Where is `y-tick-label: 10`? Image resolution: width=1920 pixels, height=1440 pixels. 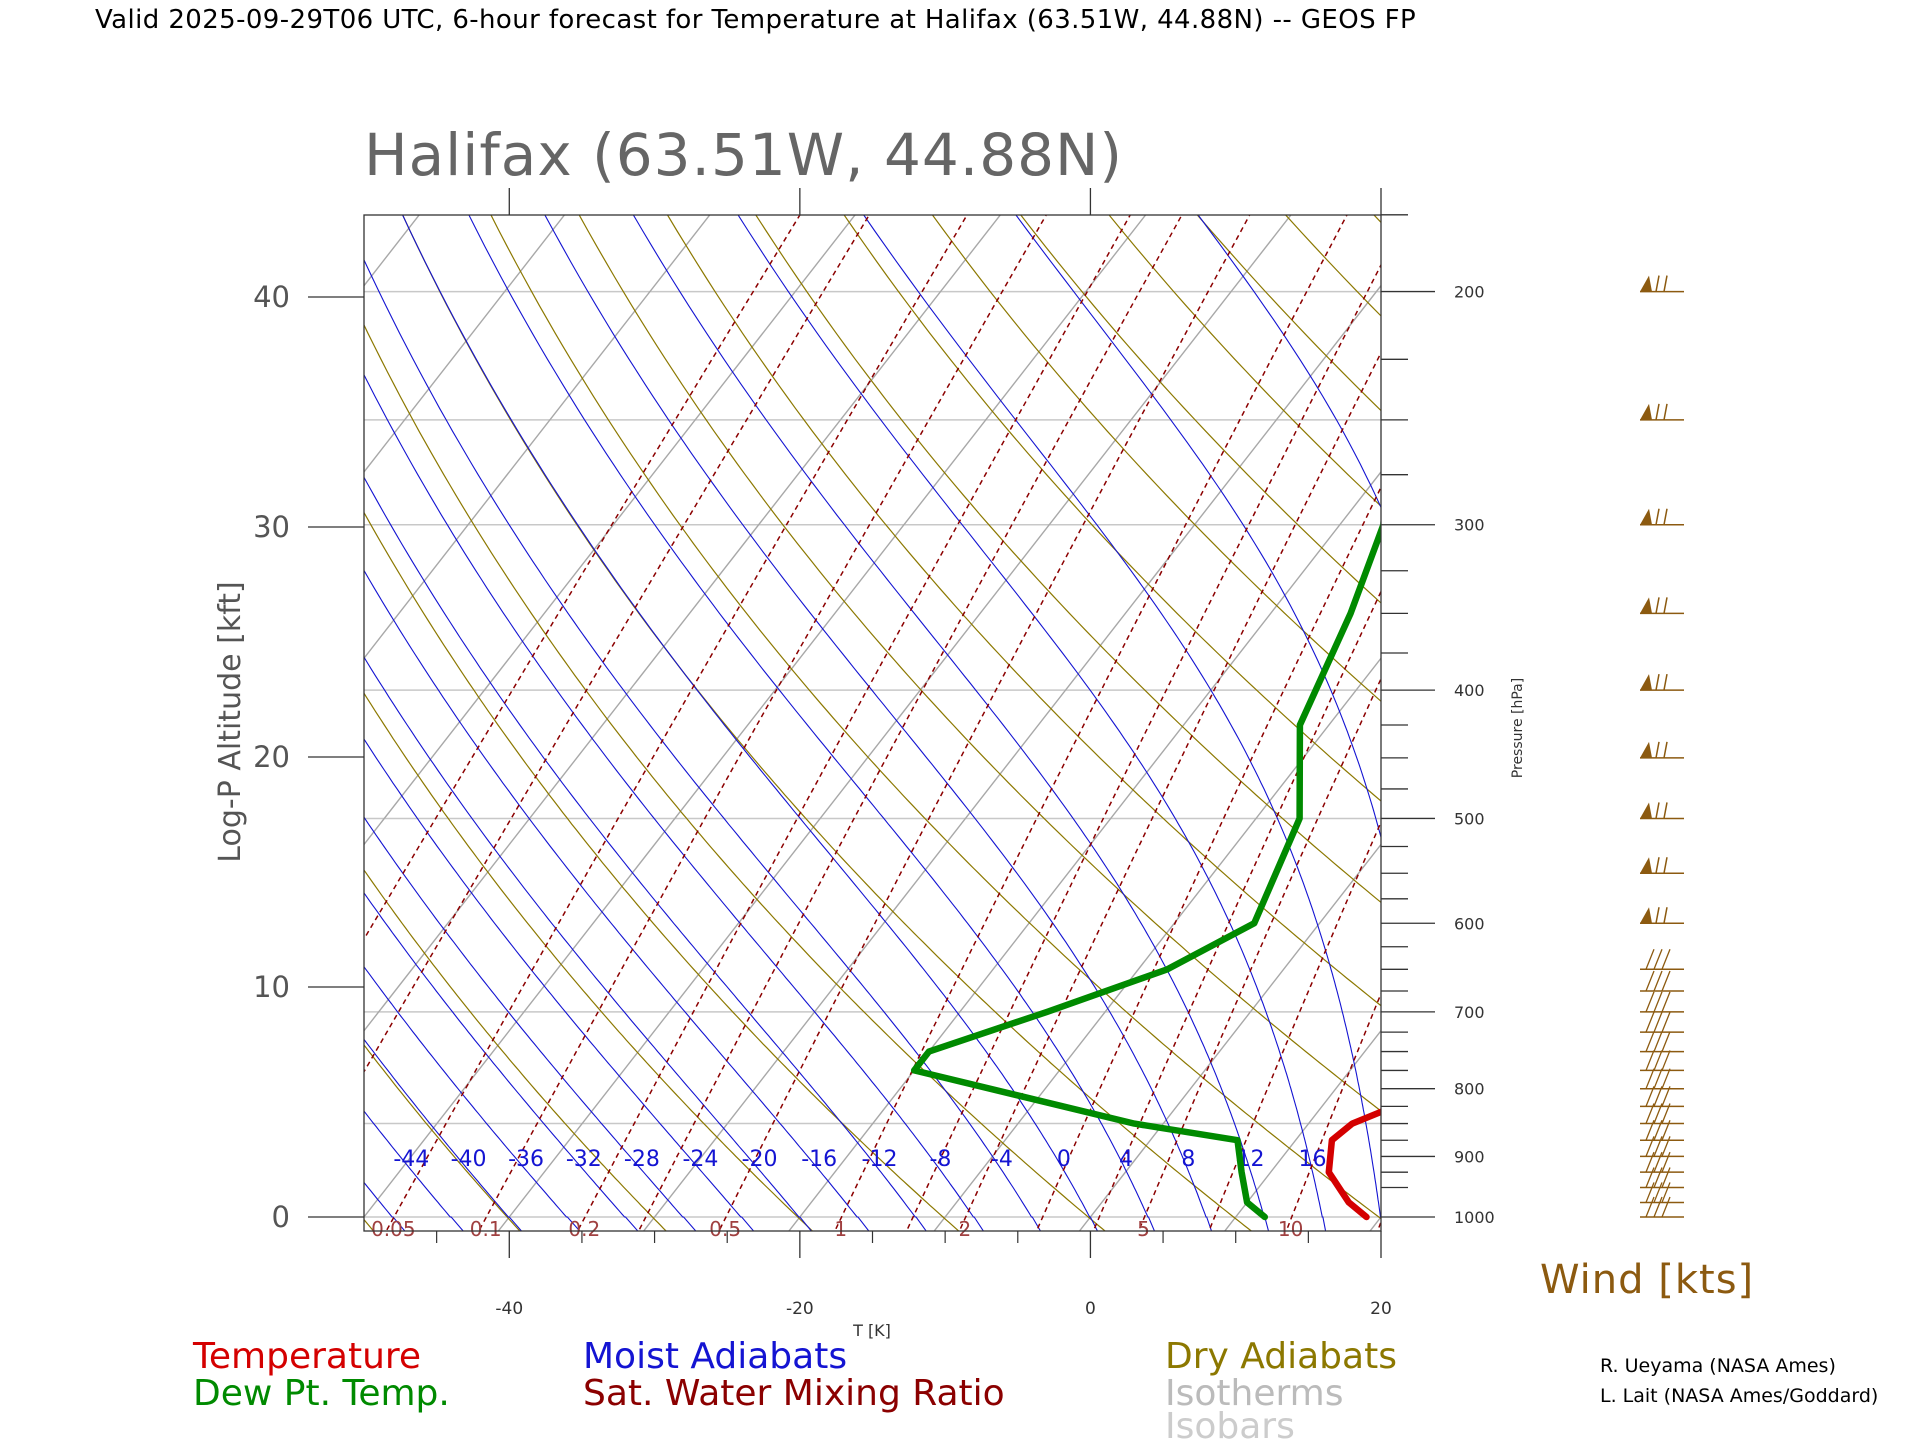 y-tick-label: 10 is located at coordinates (271, 987).